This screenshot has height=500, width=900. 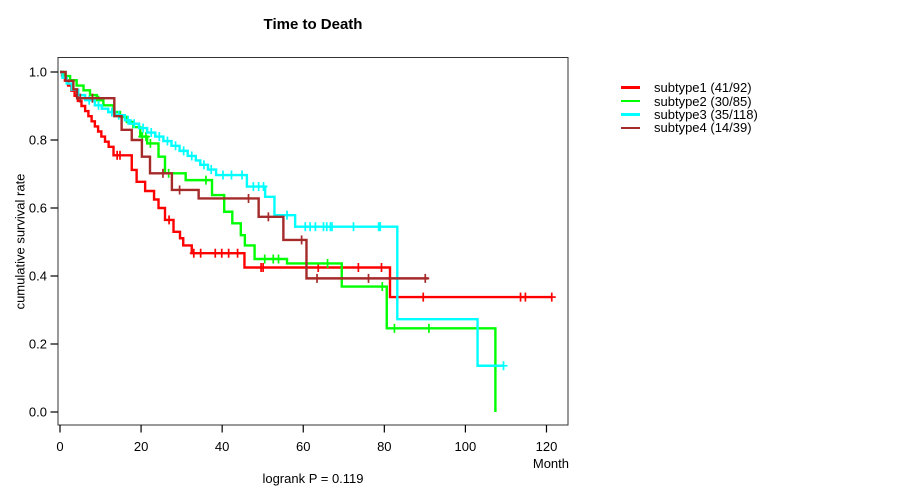 What do you see at coordinates (38, 208) in the screenshot?
I see `y-tick-label: 0.6` at bounding box center [38, 208].